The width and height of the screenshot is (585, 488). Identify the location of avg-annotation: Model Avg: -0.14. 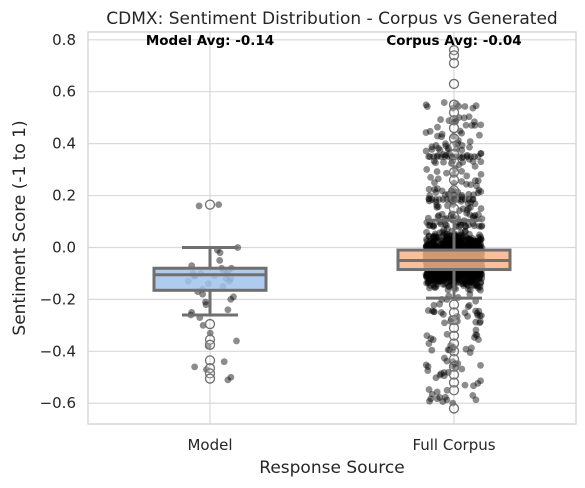
(210, 41).